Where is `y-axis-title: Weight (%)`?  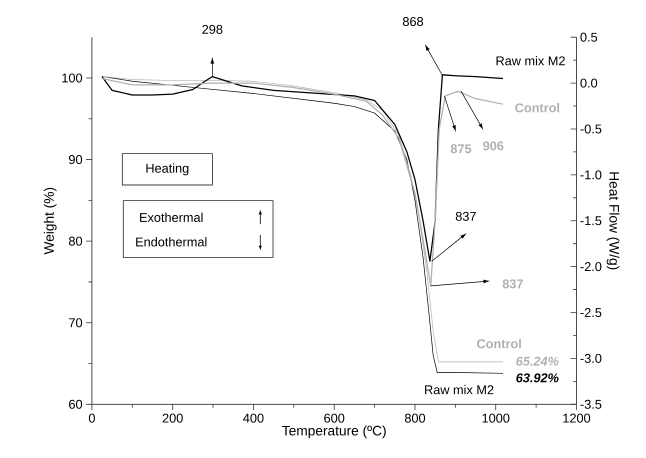
y-axis-title: Weight (%) is located at coordinates (50, 221).